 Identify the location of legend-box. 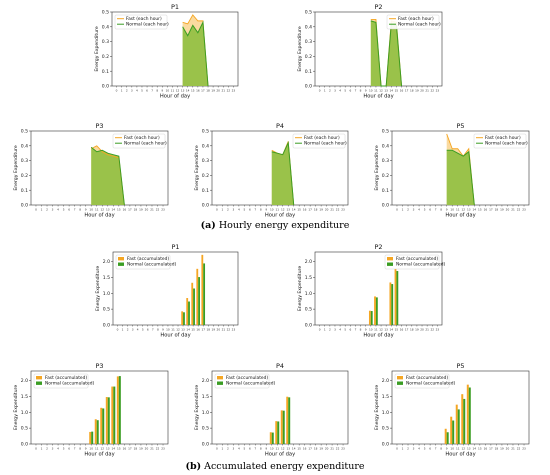
(422, 381).